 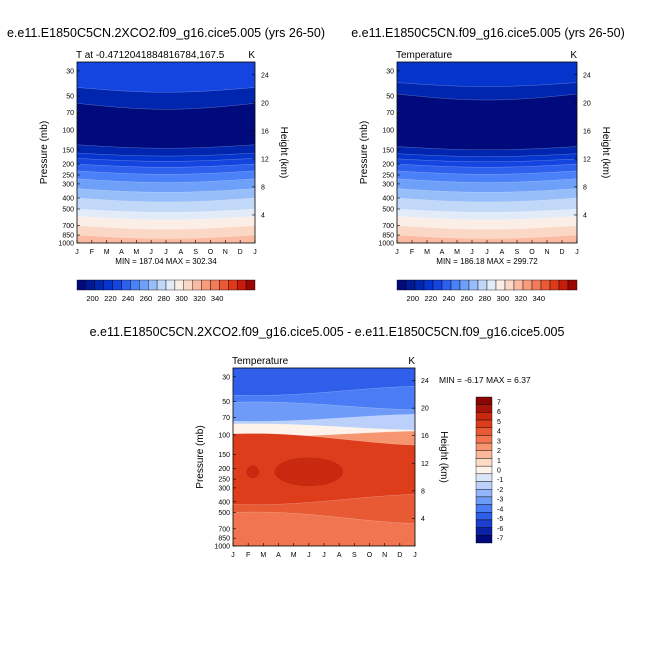 What do you see at coordinates (538, 298) in the screenshot?
I see `colorbar-label: 340` at bounding box center [538, 298].